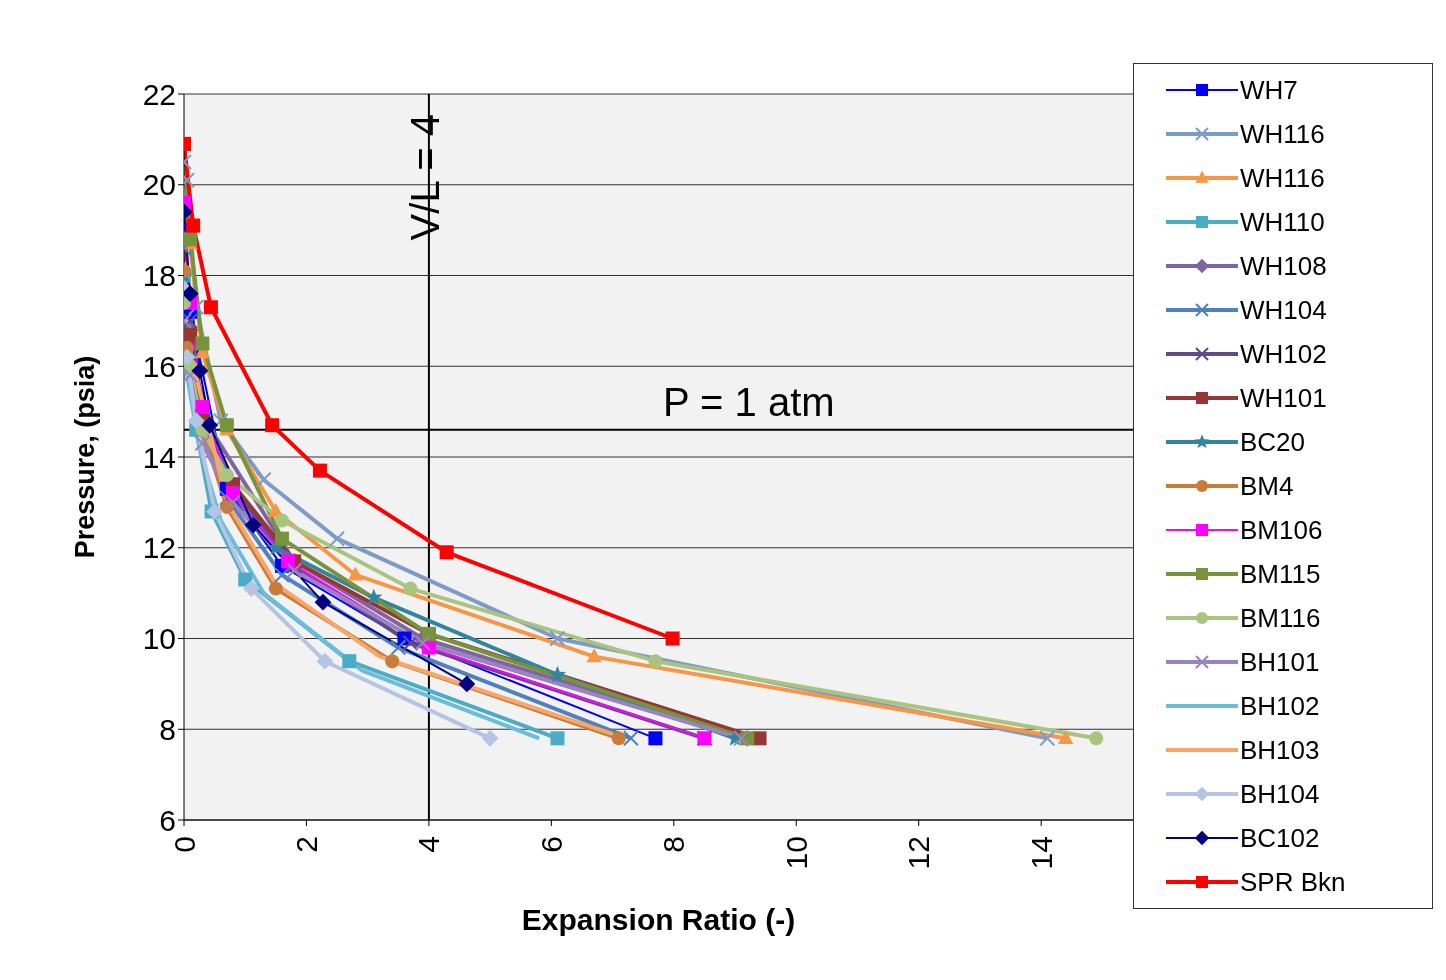  What do you see at coordinates (159, 366) in the screenshot?
I see `y-tick-label: 16` at bounding box center [159, 366].